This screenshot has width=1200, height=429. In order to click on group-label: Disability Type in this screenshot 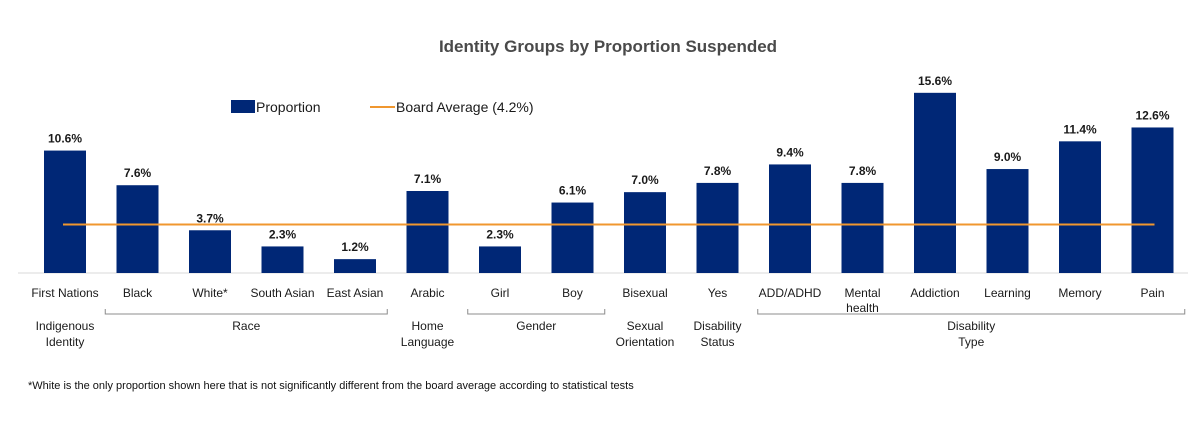, I will do `click(971, 334)`.